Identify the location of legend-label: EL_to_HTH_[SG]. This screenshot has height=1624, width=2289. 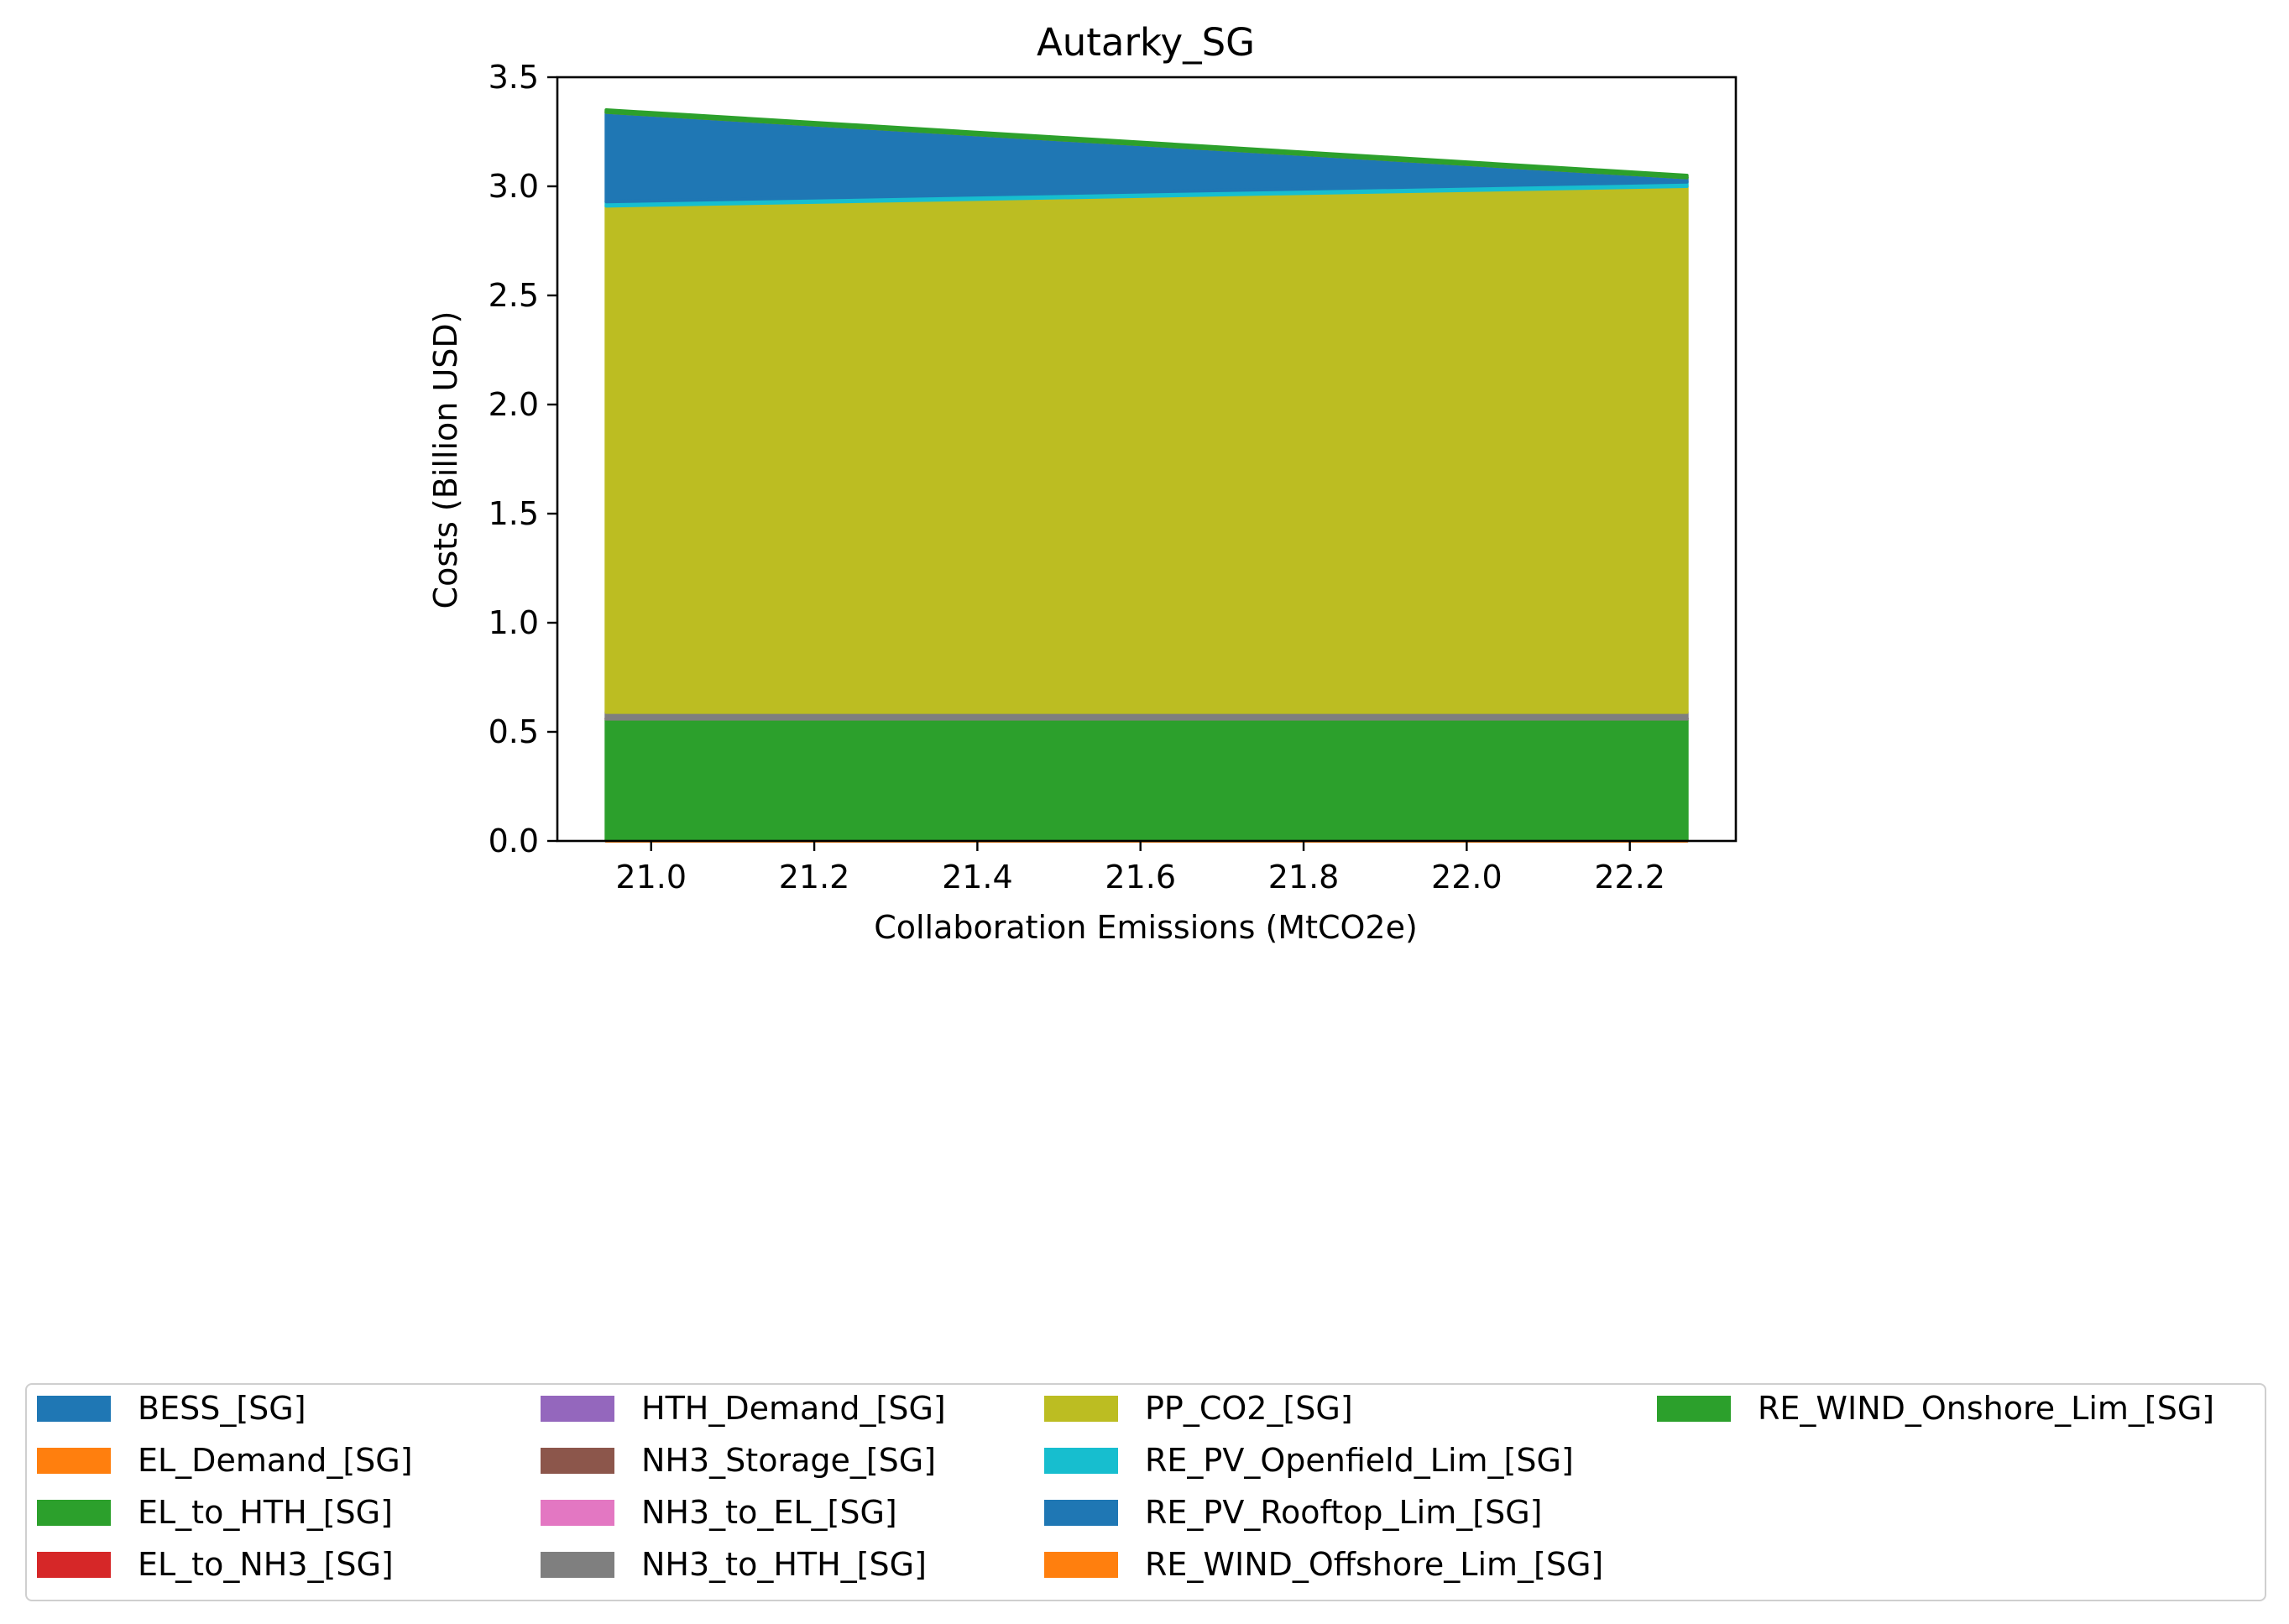
(265, 1512).